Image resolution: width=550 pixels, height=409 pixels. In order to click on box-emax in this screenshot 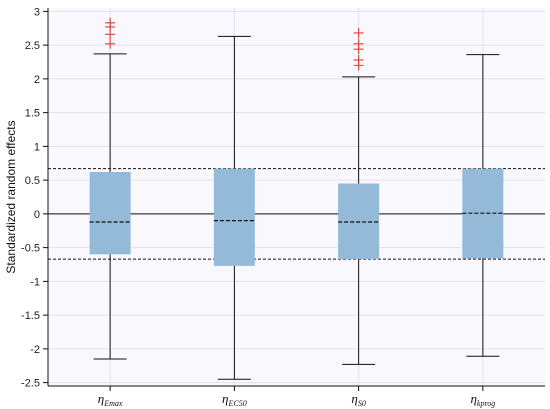, I will do `click(110, 188)`.